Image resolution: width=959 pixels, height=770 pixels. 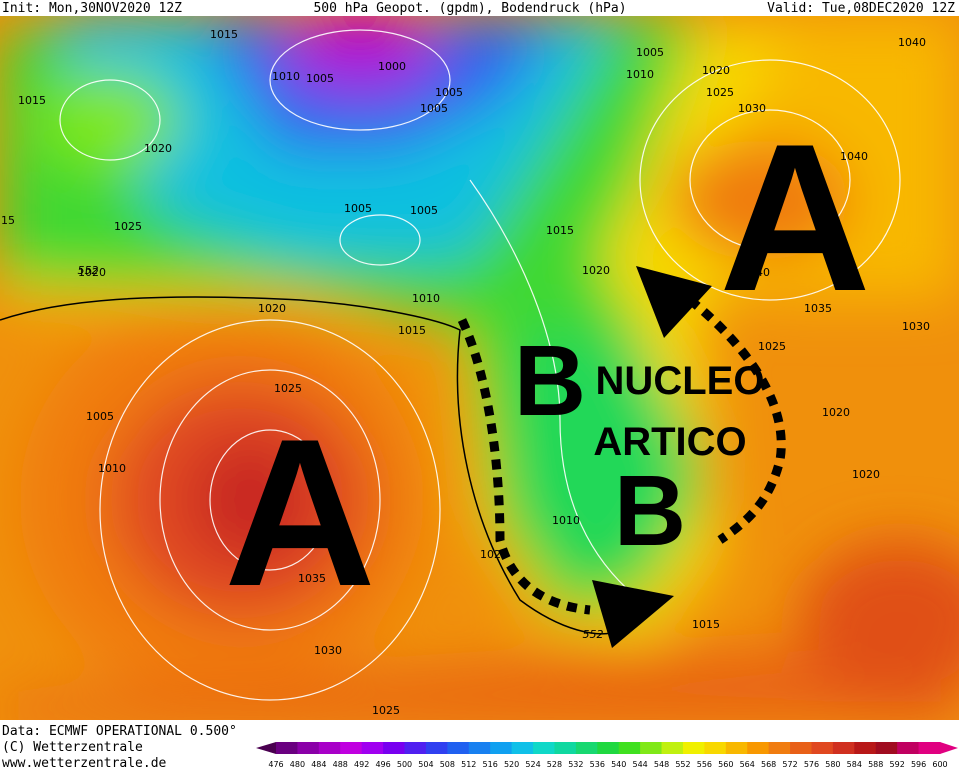 I want to click on scale-label: 580, so click(x=832, y=764).